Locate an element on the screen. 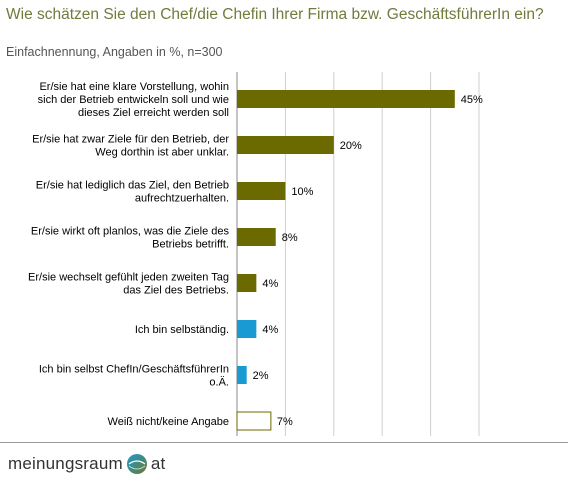 This screenshot has width=568, height=482. category-label-line: Er/sie hat eine klare Vorstellung, wohin is located at coordinates (134, 87).